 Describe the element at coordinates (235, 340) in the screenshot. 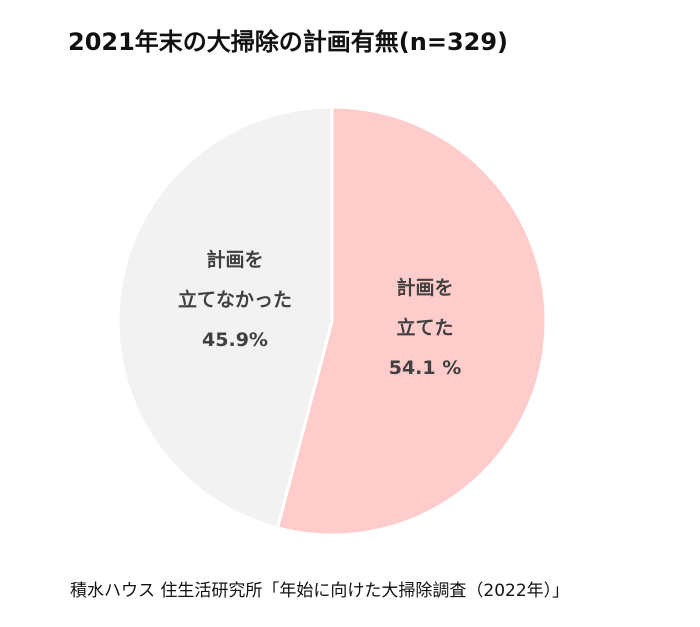

I see `slice-value-label: 45.9%` at that location.